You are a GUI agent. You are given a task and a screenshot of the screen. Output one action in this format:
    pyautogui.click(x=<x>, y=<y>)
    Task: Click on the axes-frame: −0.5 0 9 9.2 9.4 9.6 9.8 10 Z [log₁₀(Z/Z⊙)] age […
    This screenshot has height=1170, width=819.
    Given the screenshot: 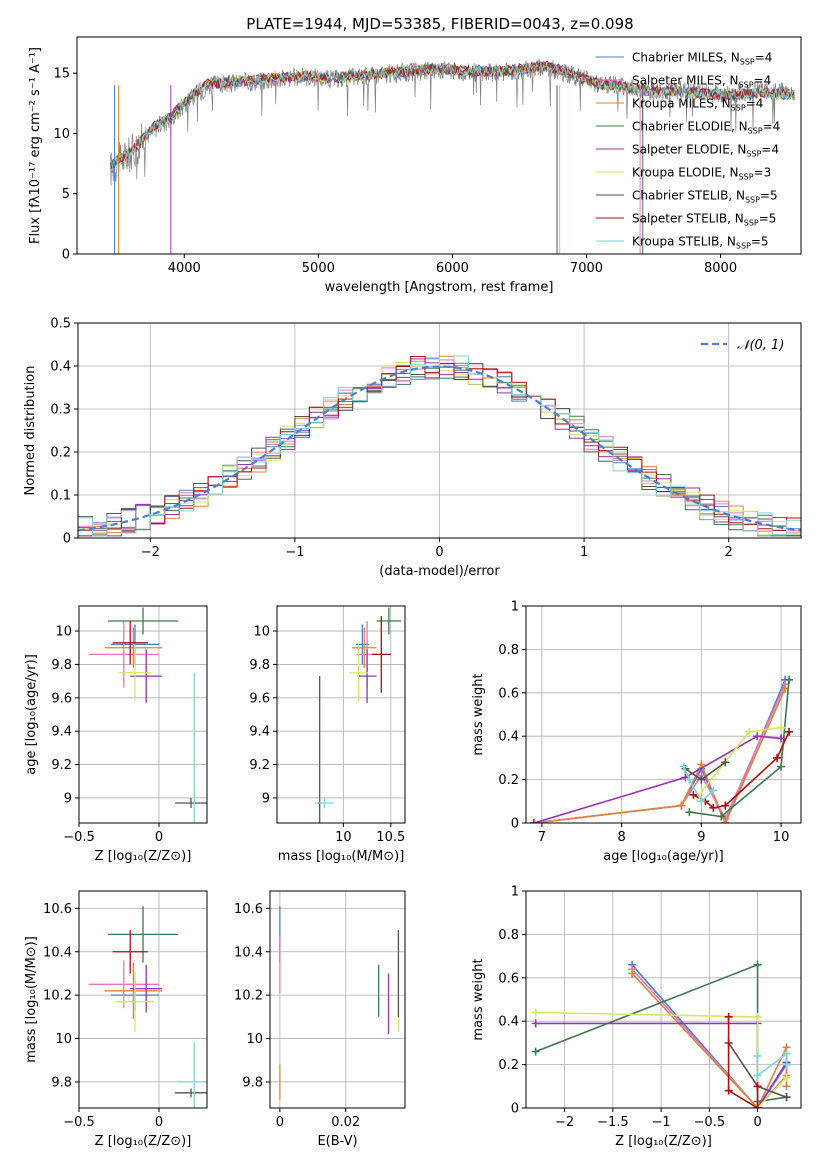 What is the action you would take?
    pyautogui.click(x=116, y=734)
    